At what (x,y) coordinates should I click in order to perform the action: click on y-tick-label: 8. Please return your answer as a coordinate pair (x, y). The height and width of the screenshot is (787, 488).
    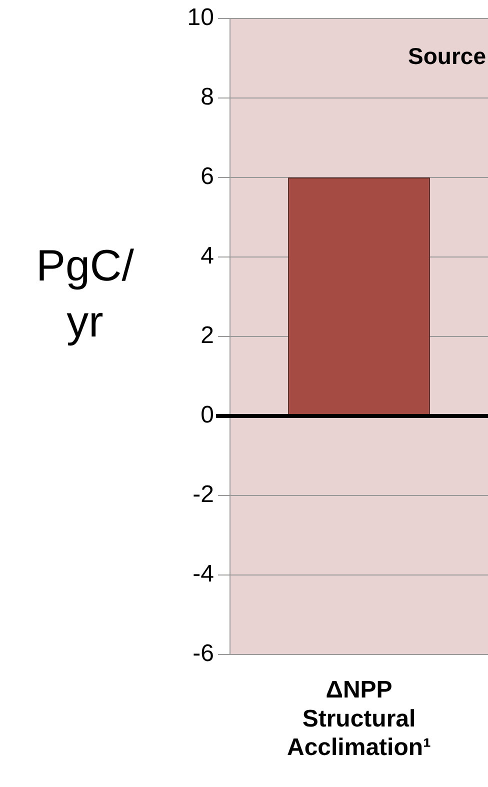
    Looking at the image, I should click on (207, 97).